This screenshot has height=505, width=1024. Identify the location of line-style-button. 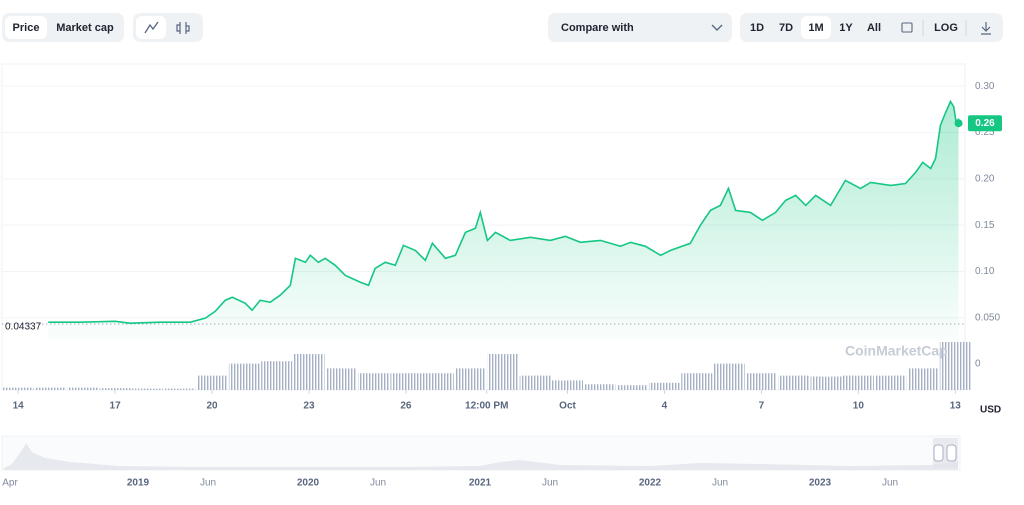
(151, 27).